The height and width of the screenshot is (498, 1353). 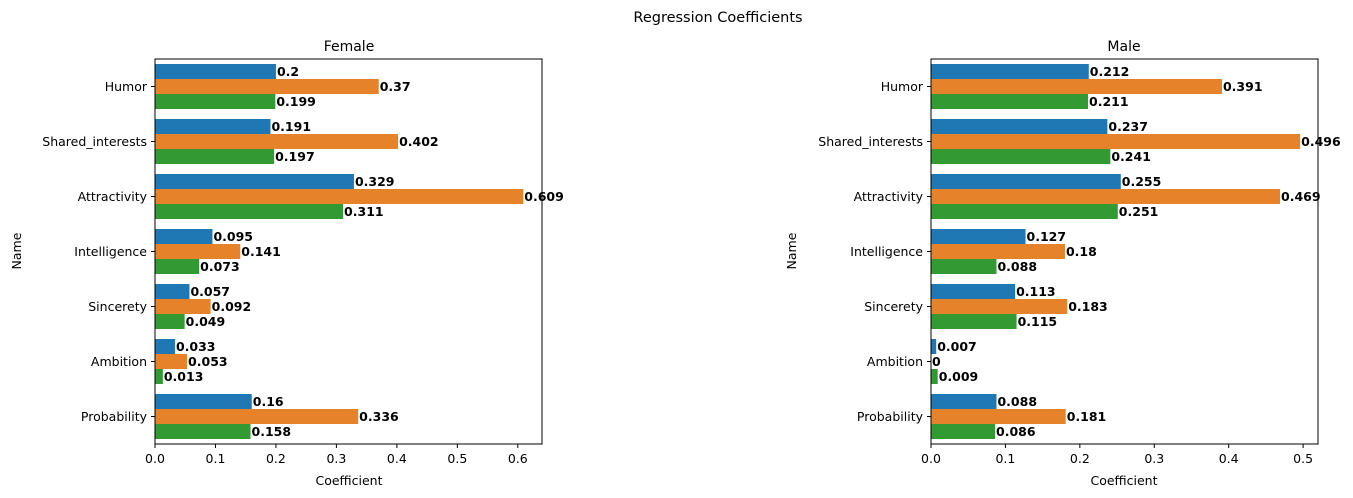 What do you see at coordinates (964, 401) in the screenshot?
I see `male-bar-probability-s1` at bounding box center [964, 401].